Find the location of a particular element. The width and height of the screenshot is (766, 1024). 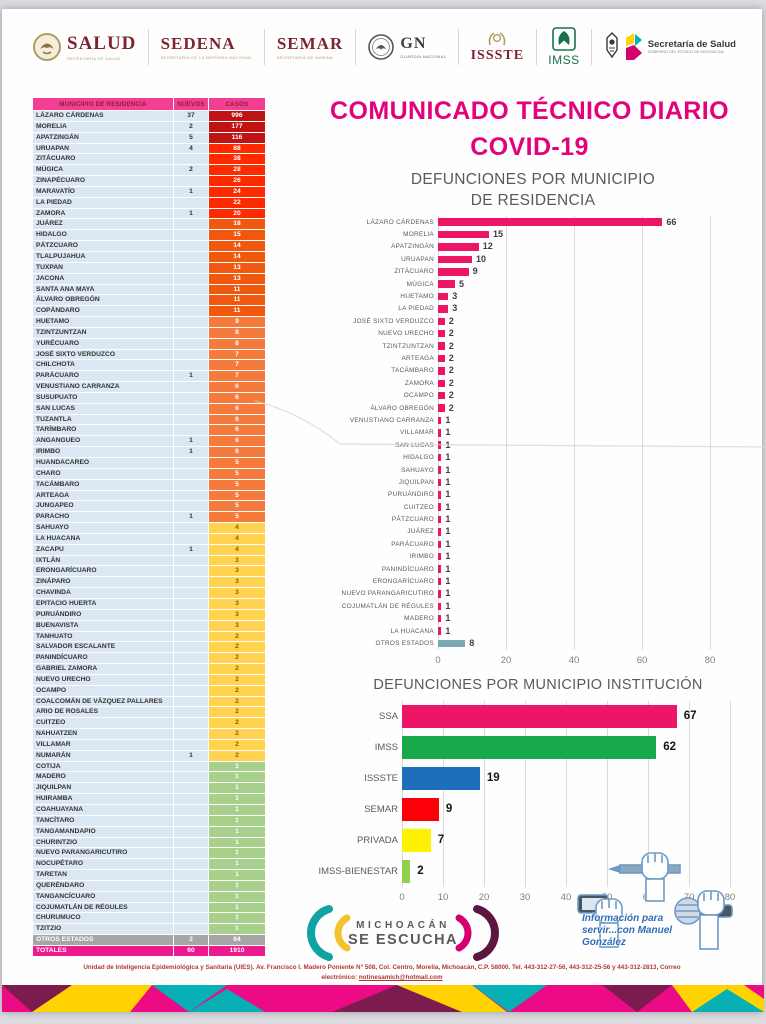

category-label: PURUÁNDIRO is located at coordinates (411, 495).